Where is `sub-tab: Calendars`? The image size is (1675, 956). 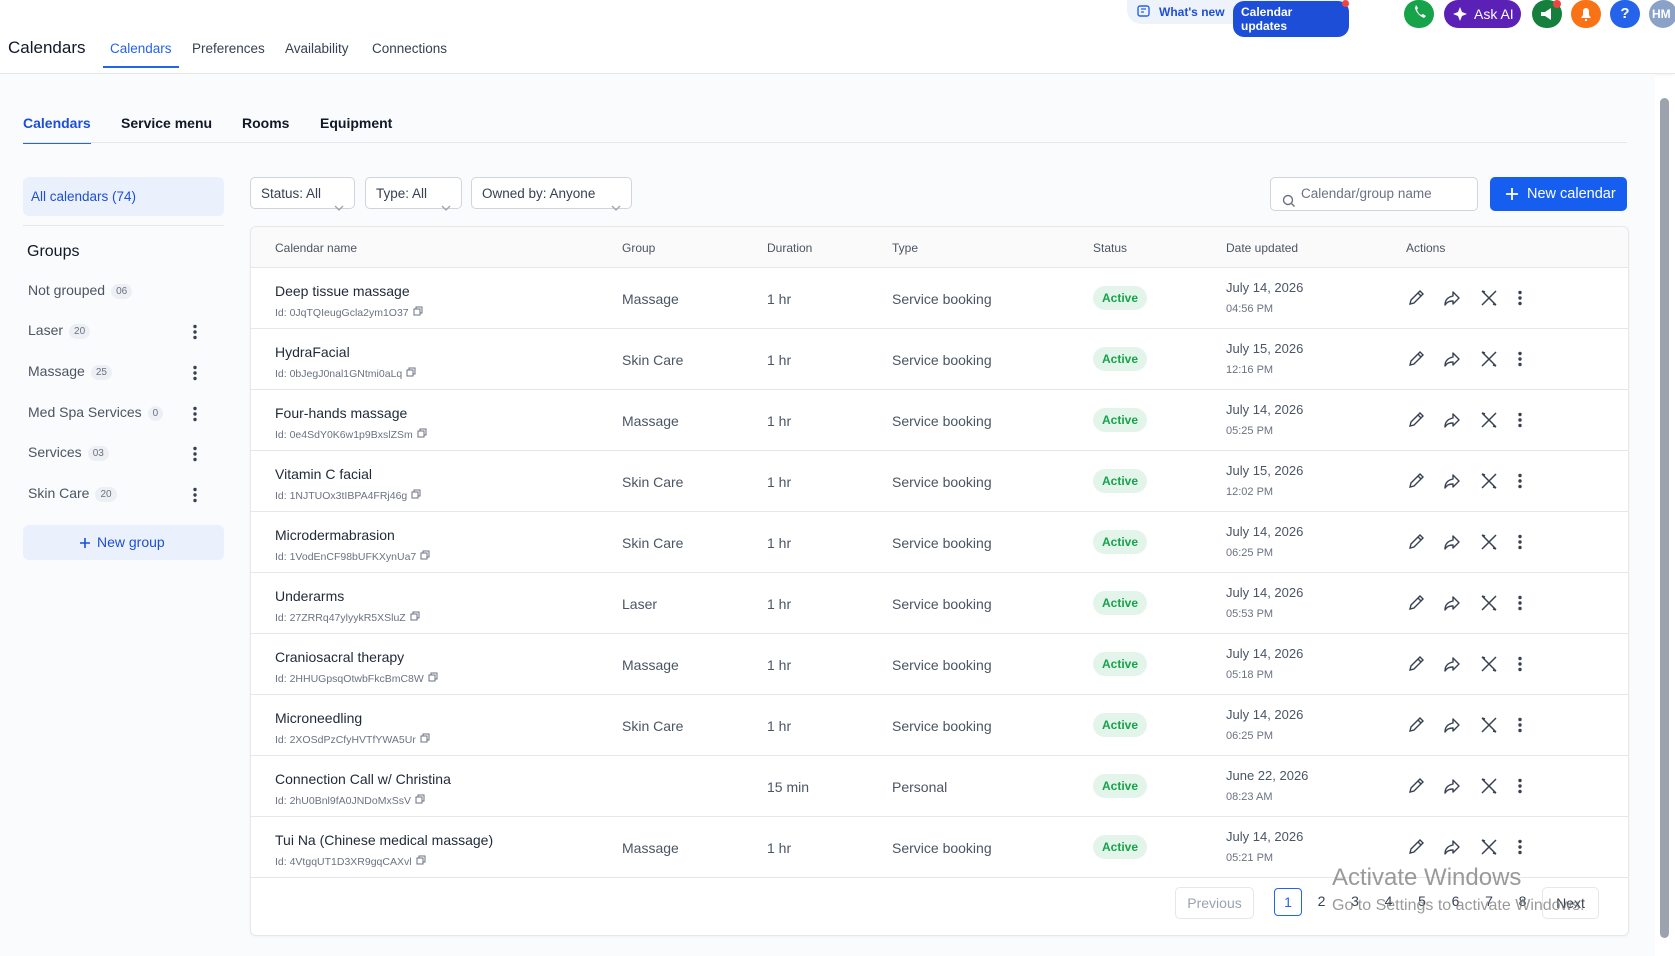 sub-tab: Calendars is located at coordinates (57, 129).